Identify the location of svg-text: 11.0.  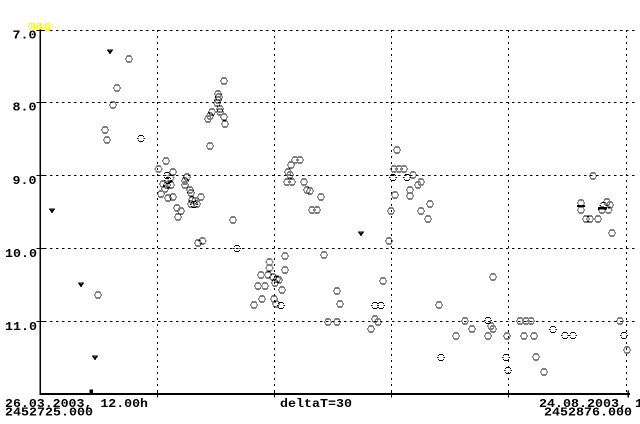
(21, 327).